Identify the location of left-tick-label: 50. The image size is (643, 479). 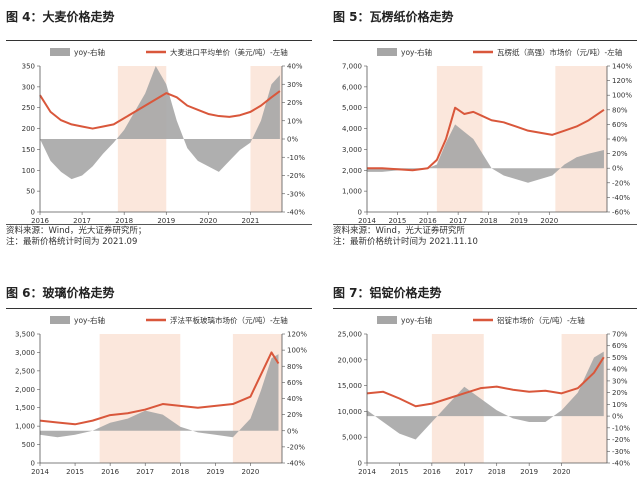
(30, 192).